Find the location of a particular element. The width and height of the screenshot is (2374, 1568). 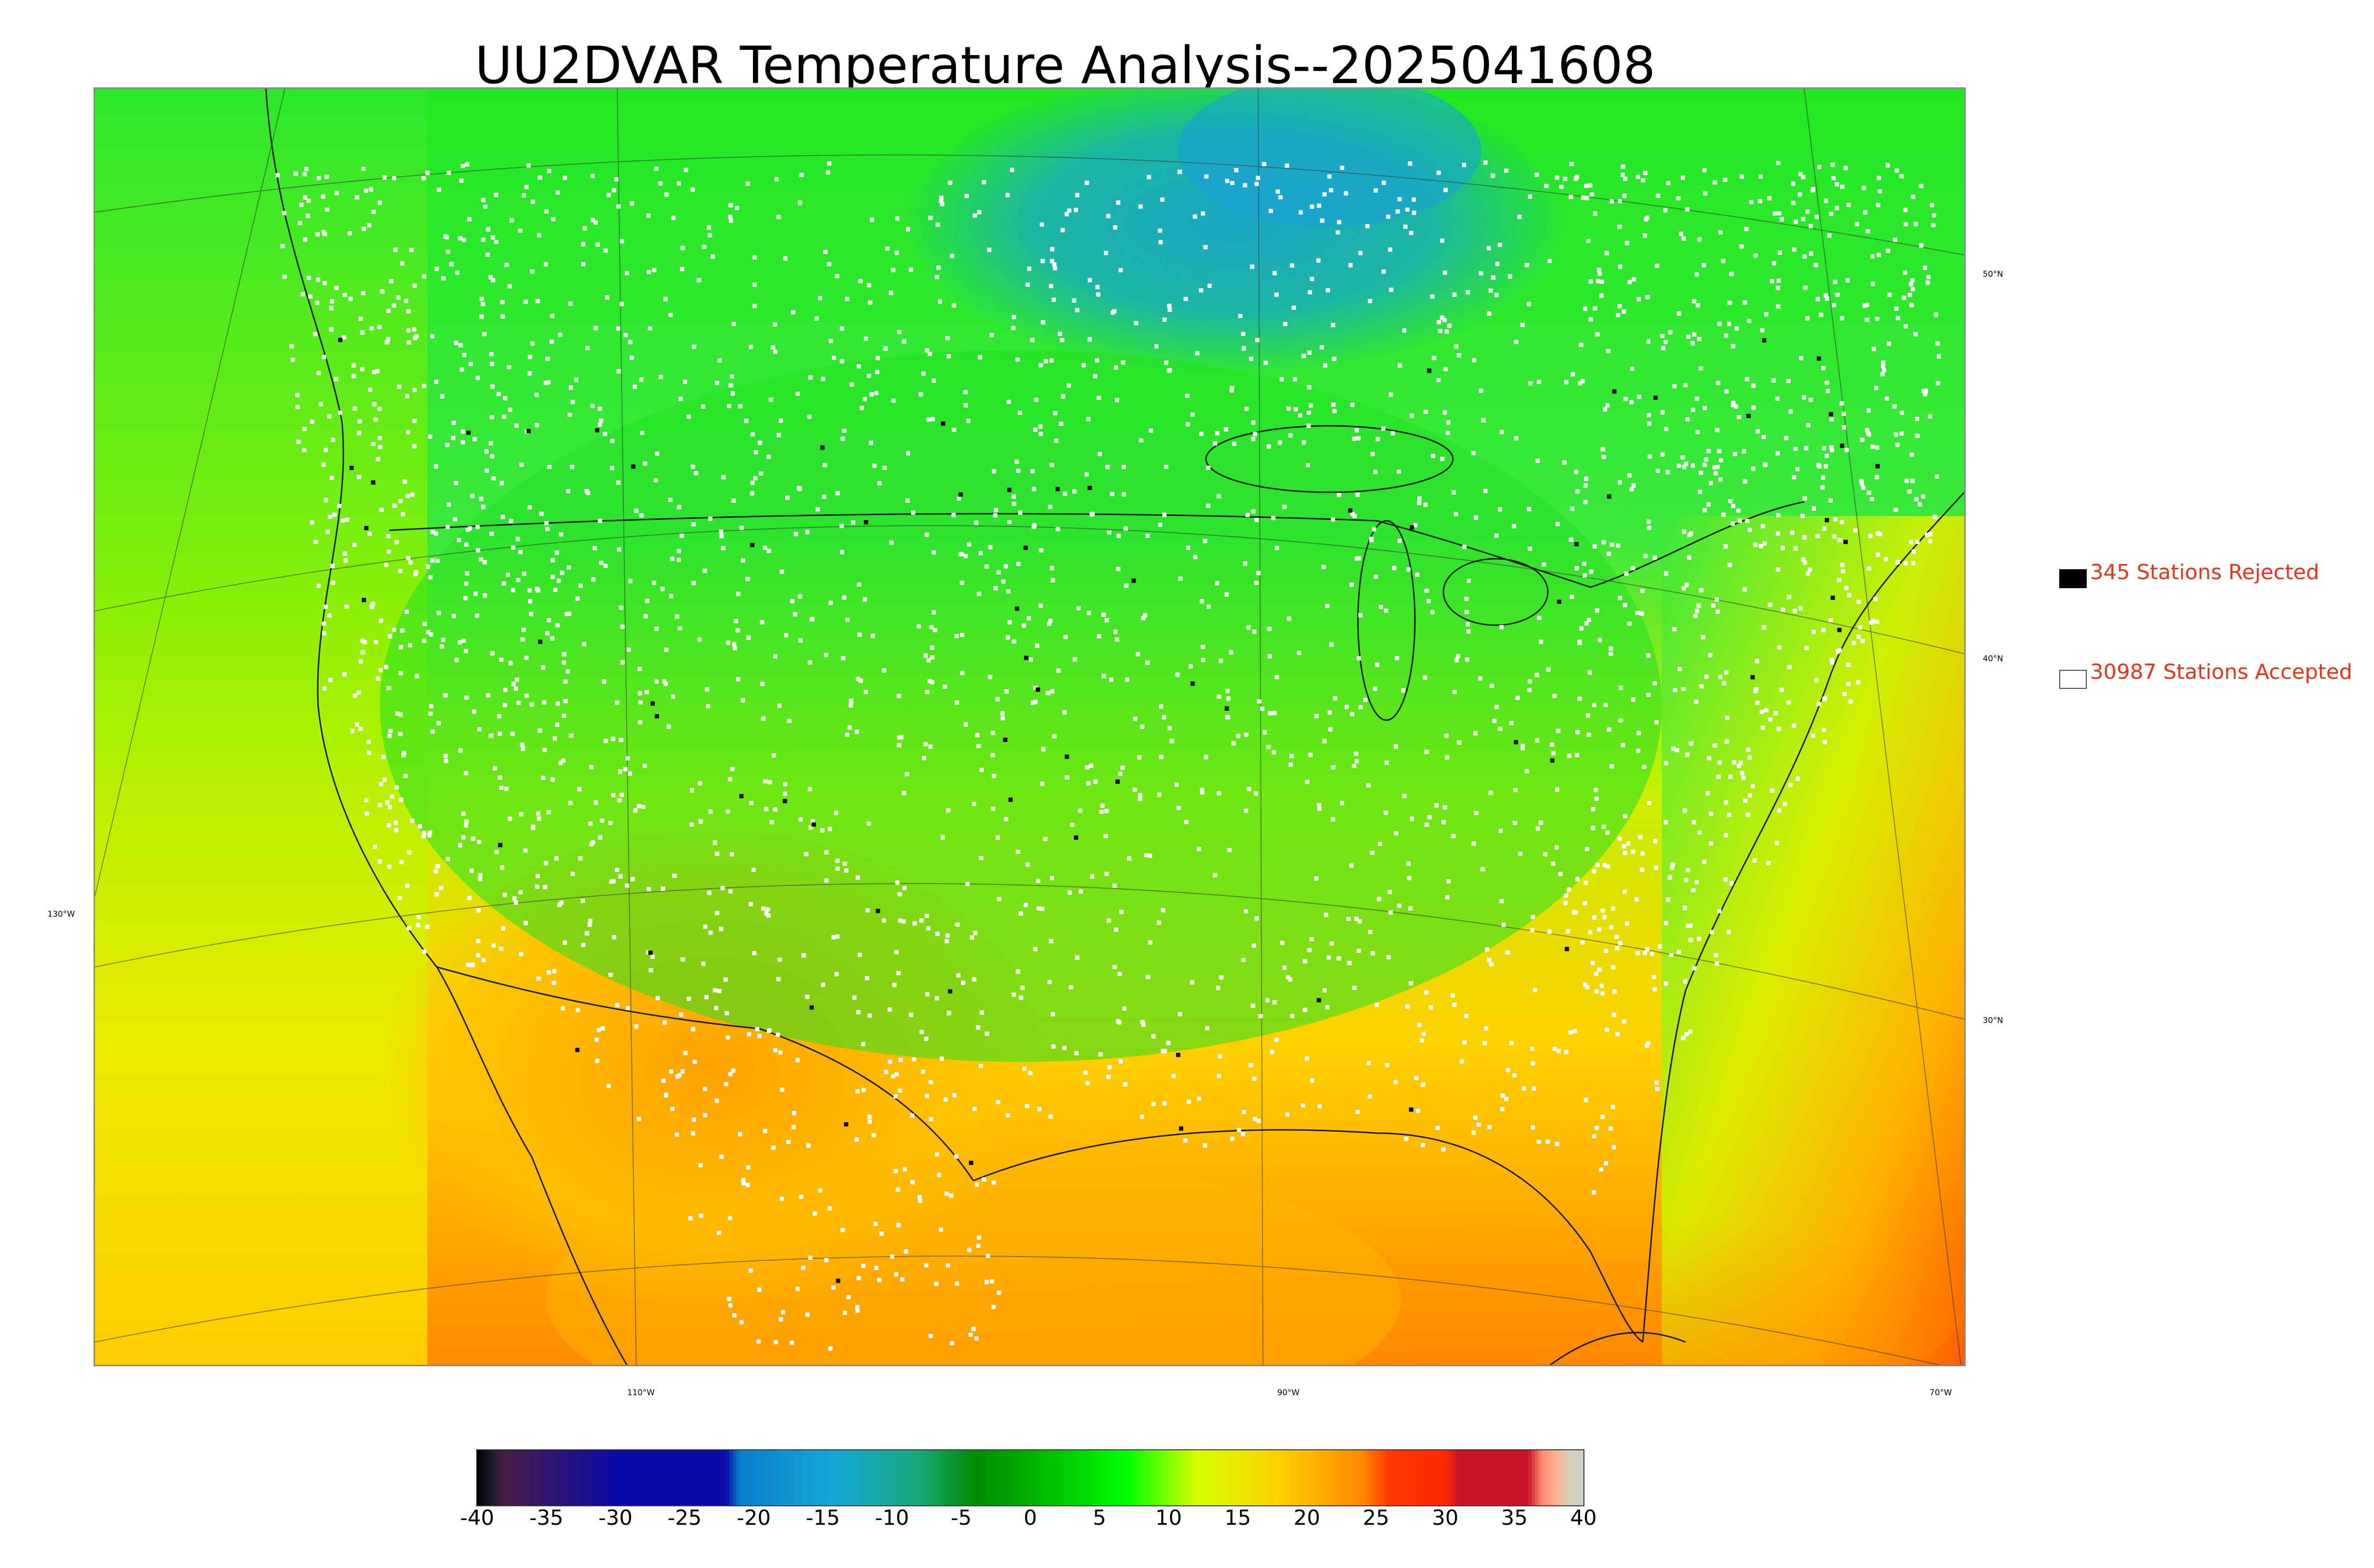

gulf-coastline is located at coordinates (1308, 1236).